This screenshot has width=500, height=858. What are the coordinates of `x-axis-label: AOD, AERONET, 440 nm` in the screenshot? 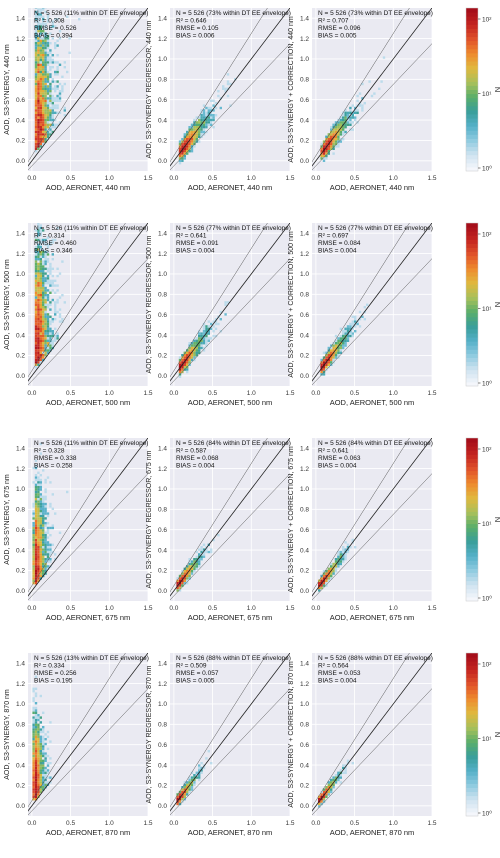 It's located at (230, 187).